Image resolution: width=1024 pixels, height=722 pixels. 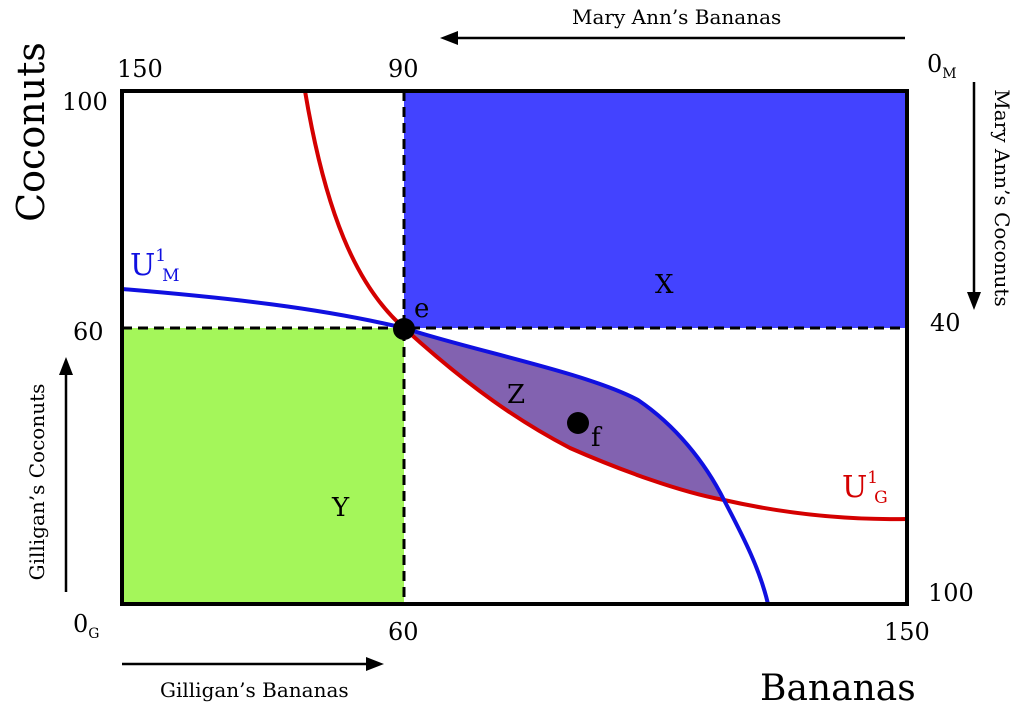 I want to click on top-tick-150: 150, so click(x=140, y=69).